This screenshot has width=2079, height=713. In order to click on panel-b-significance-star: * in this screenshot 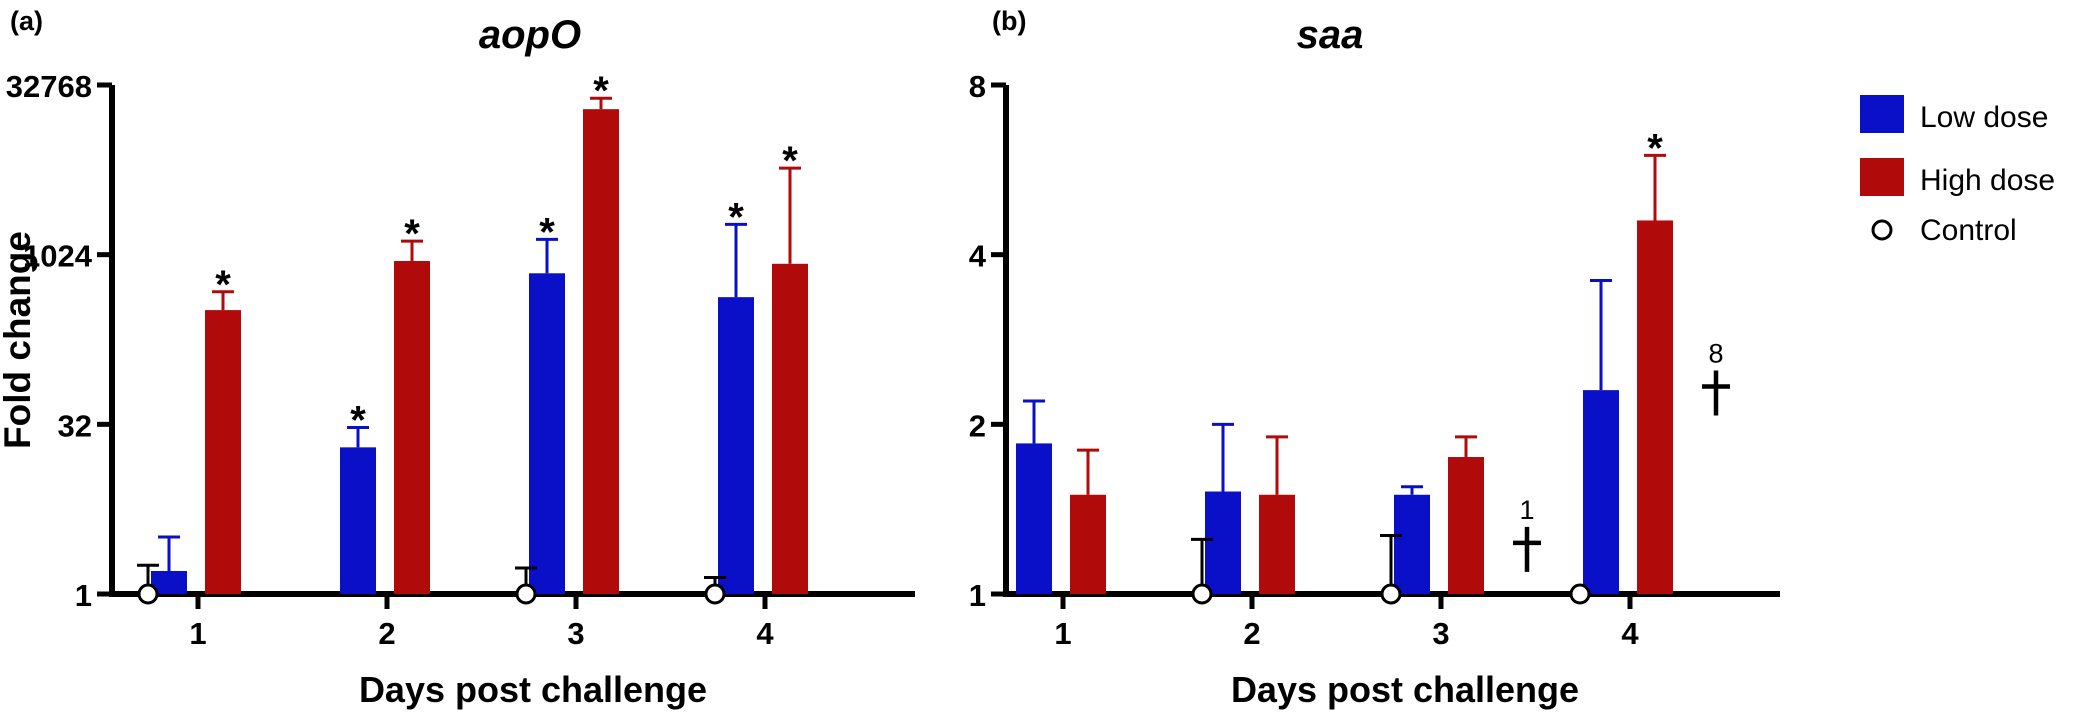, I will do `click(1655, 148)`.